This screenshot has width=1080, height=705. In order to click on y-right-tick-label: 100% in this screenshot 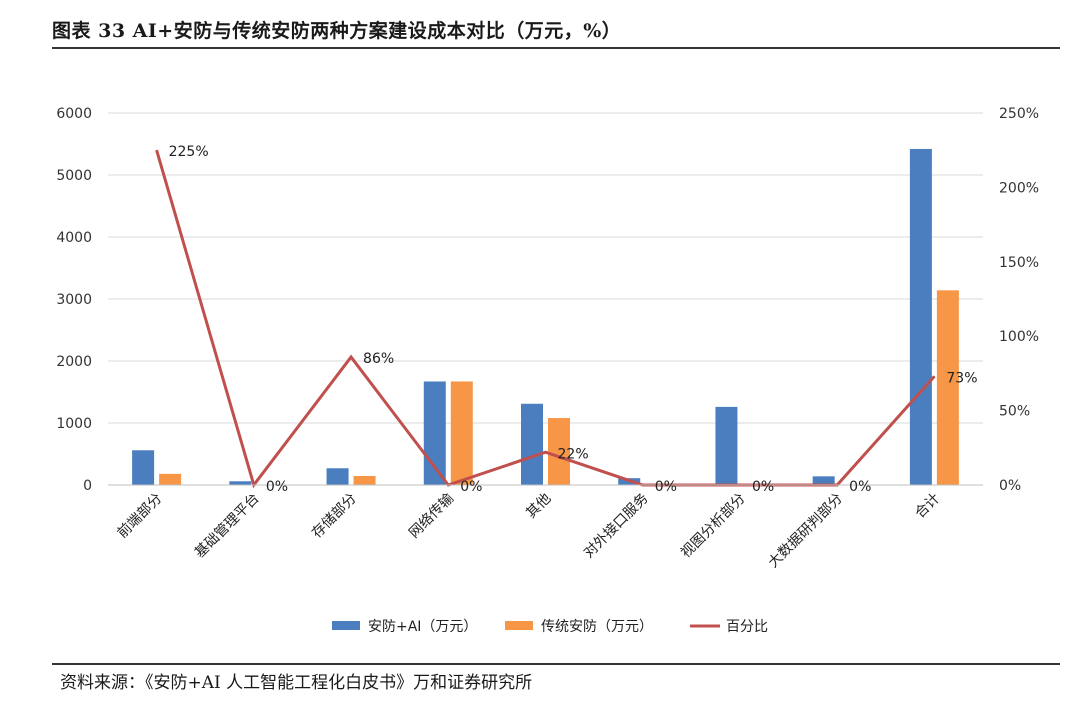, I will do `click(1019, 337)`.